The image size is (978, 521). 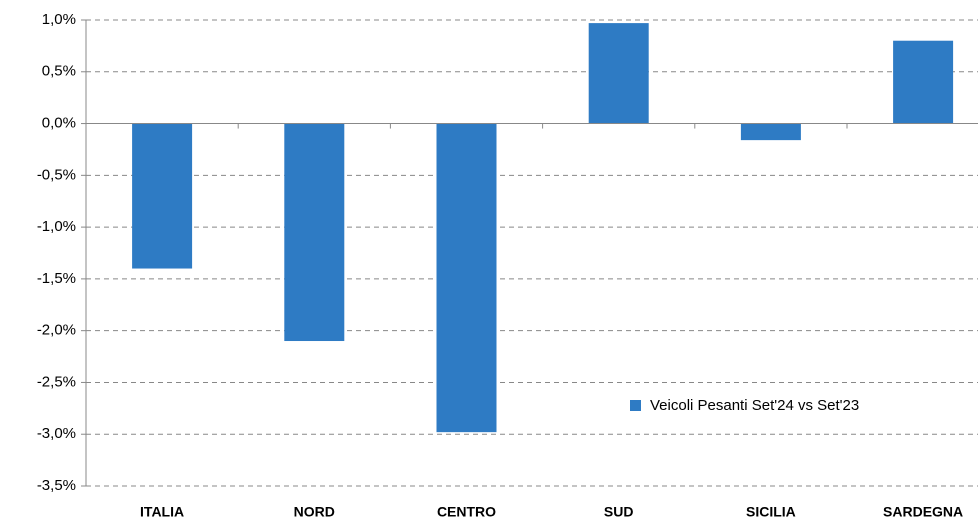 What do you see at coordinates (314, 512) in the screenshot?
I see `x-tick-label: NORD` at bounding box center [314, 512].